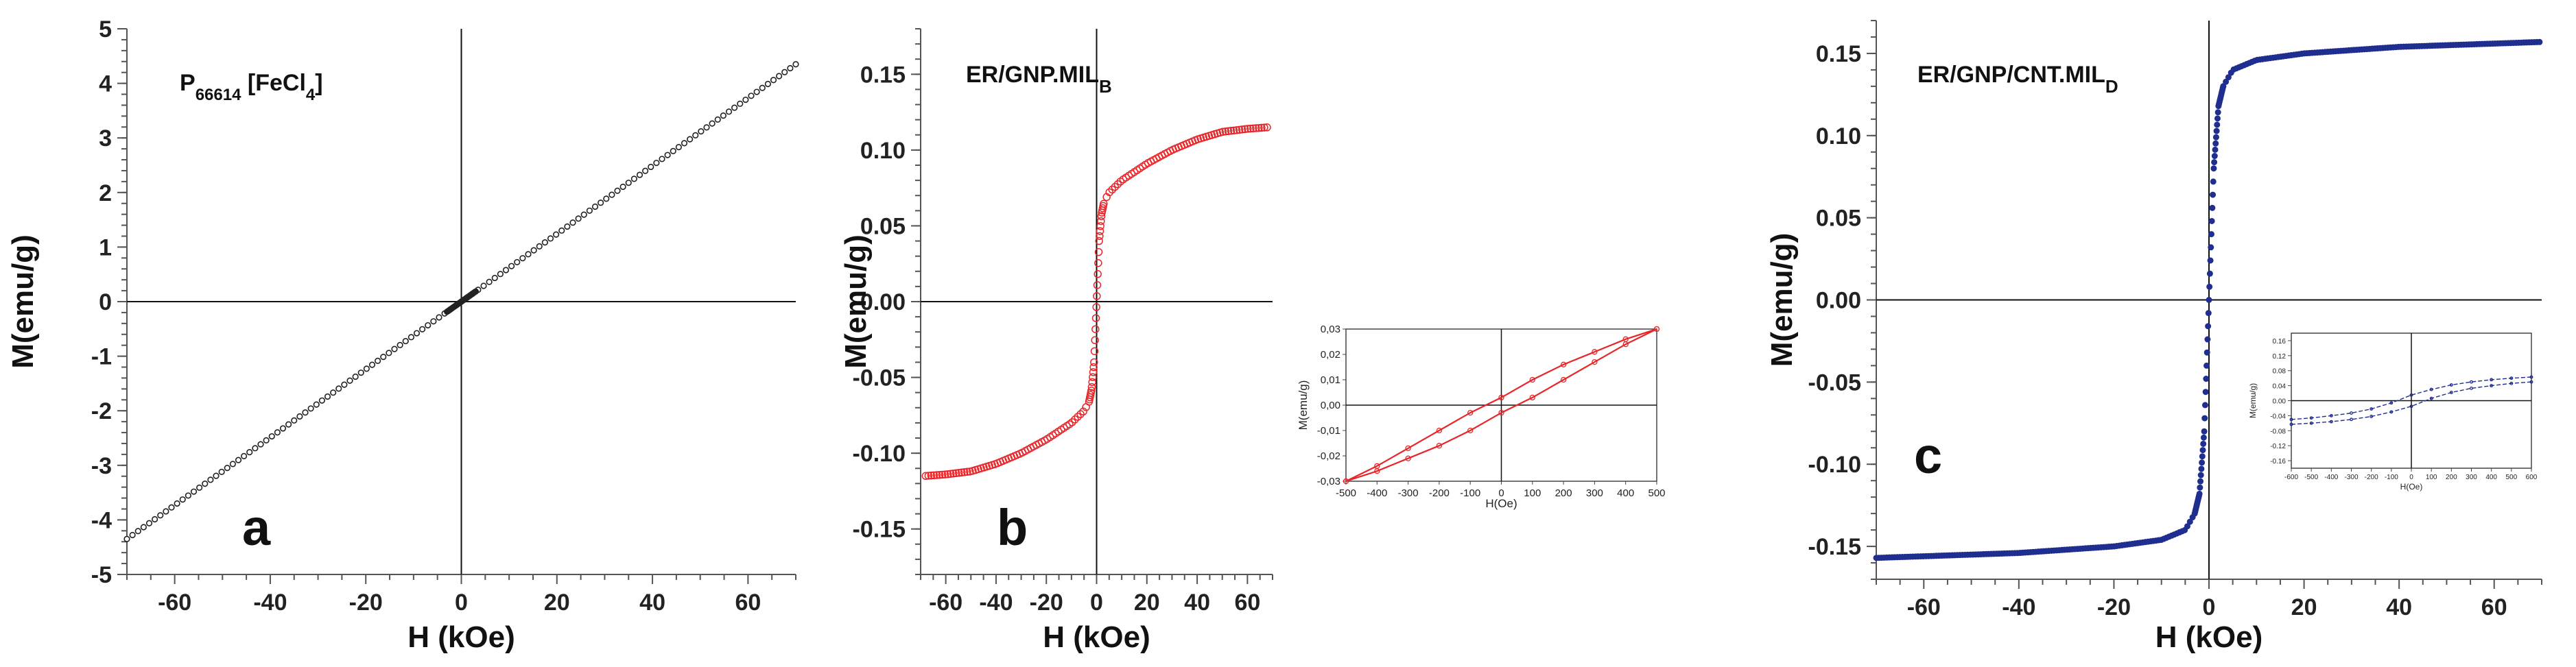  What do you see at coordinates (1835, 382) in the screenshot?
I see `y-tick-label: -0.05` at bounding box center [1835, 382].